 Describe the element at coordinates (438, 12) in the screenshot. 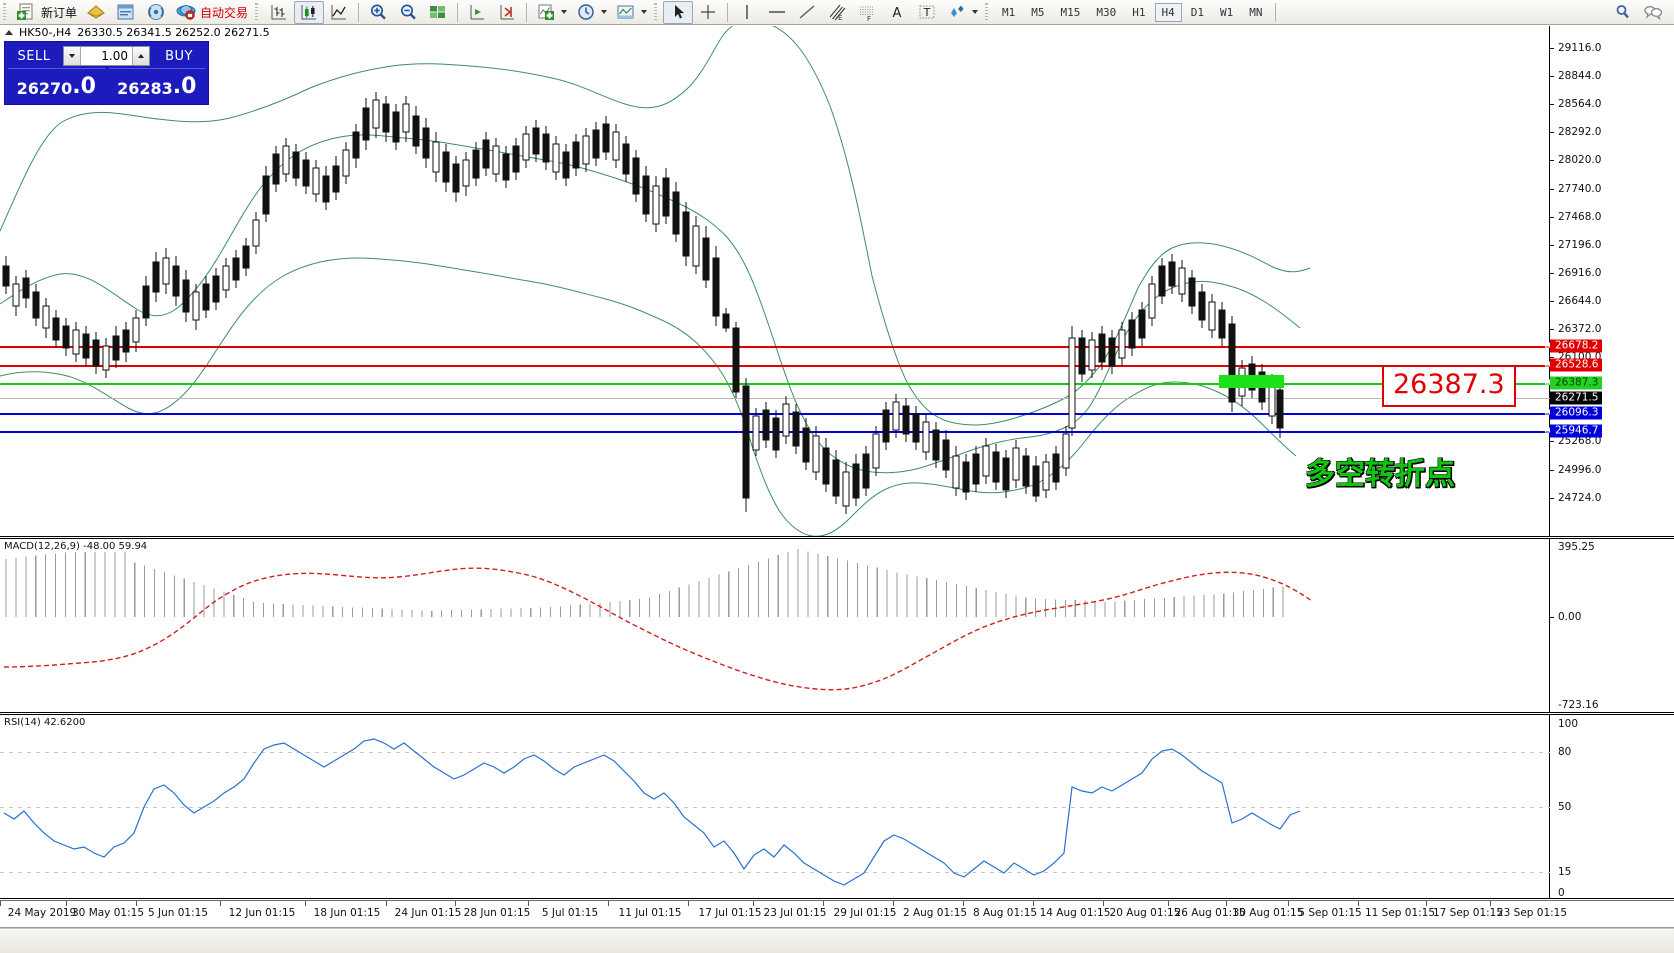

I see `tile-windows-button` at that location.